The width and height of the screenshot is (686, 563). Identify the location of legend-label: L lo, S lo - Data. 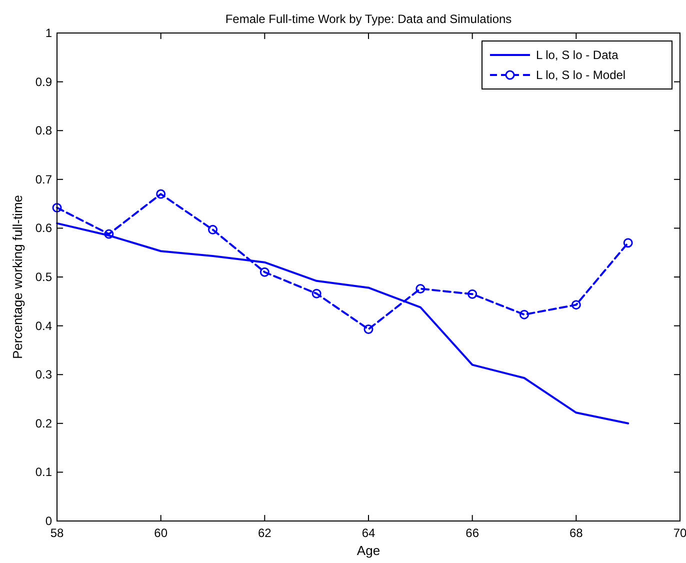
(577, 55).